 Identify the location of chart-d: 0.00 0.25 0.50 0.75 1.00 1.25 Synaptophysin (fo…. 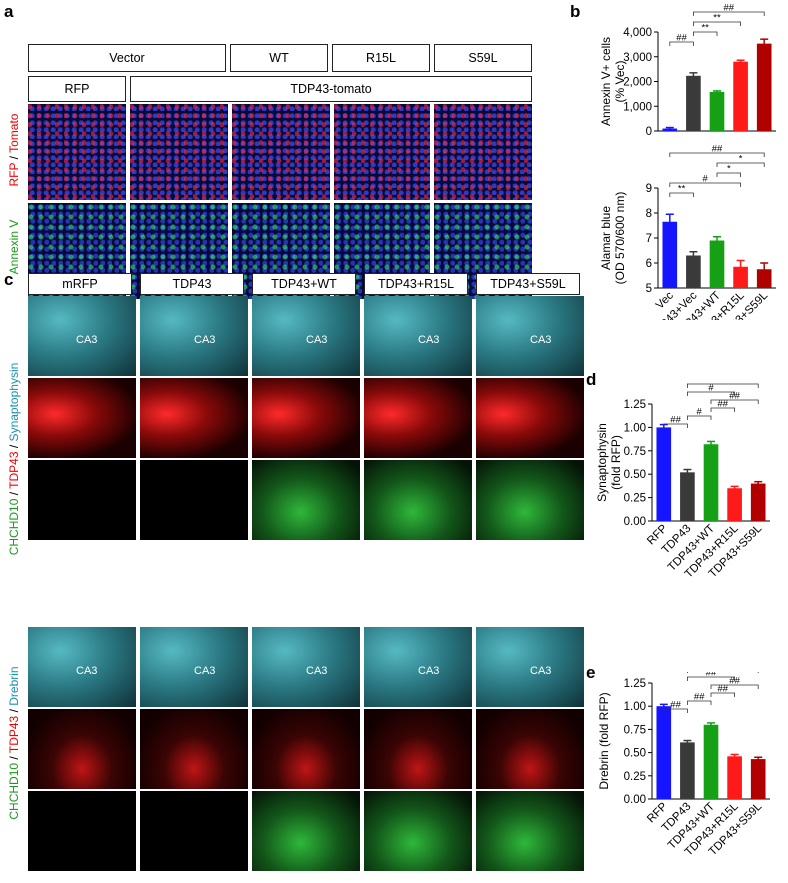
(682, 480).